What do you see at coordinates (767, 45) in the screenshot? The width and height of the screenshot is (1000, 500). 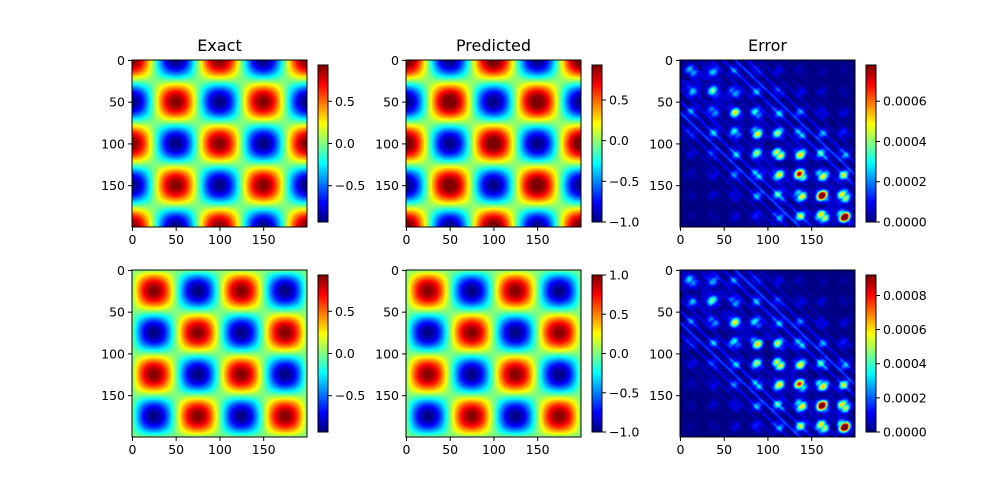 I see `panel-title: Error` at bounding box center [767, 45].